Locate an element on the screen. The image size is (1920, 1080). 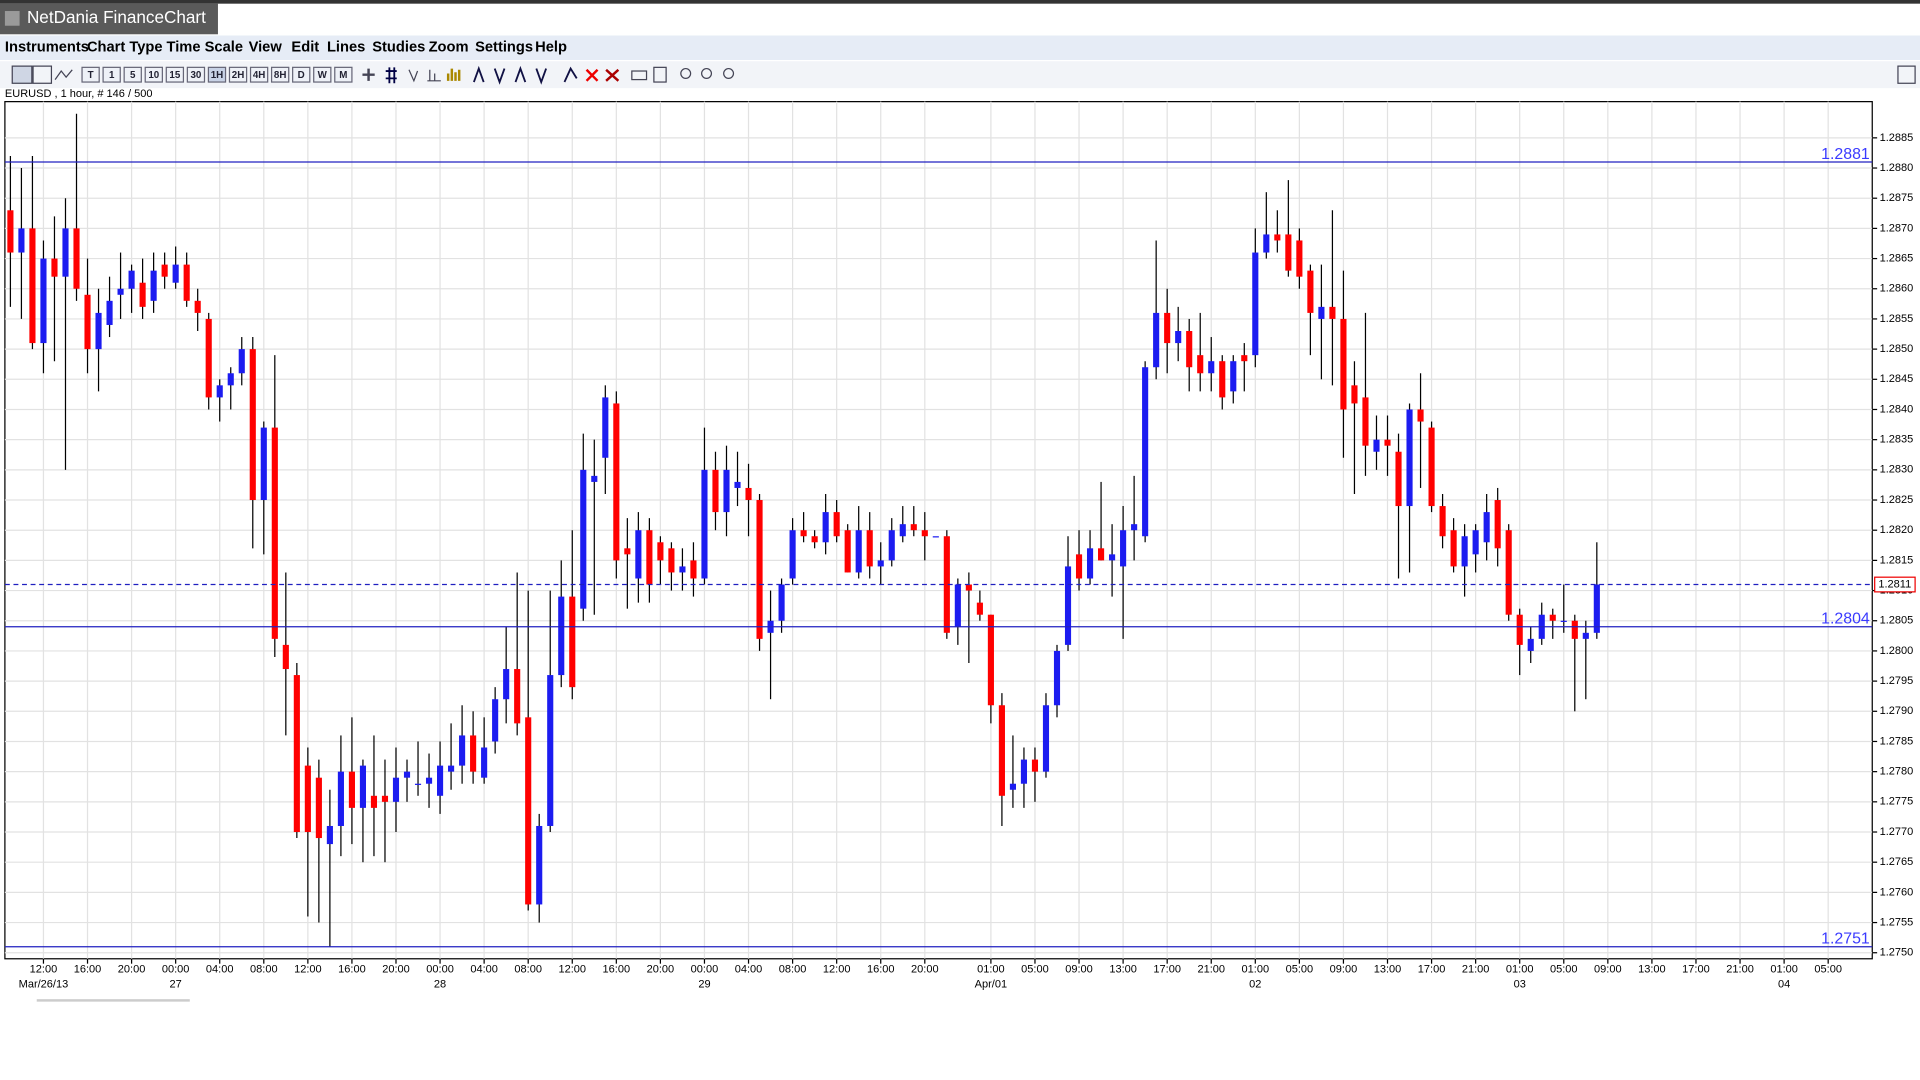
period-label: 5 is located at coordinates (133, 75).